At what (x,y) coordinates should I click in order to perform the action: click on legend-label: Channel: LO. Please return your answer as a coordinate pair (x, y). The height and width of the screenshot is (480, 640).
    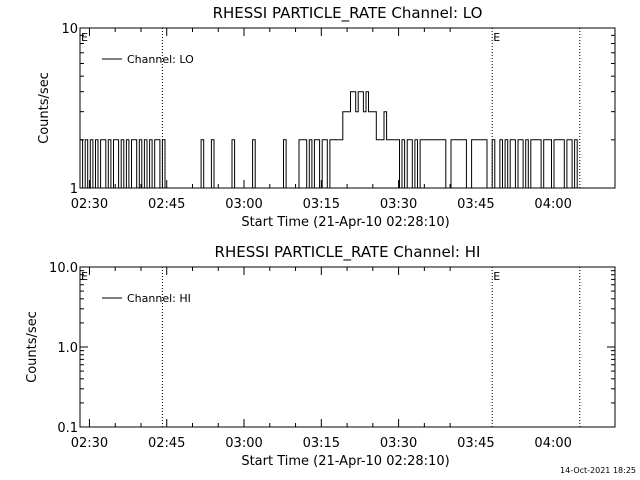
    Looking at the image, I should click on (160, 59).